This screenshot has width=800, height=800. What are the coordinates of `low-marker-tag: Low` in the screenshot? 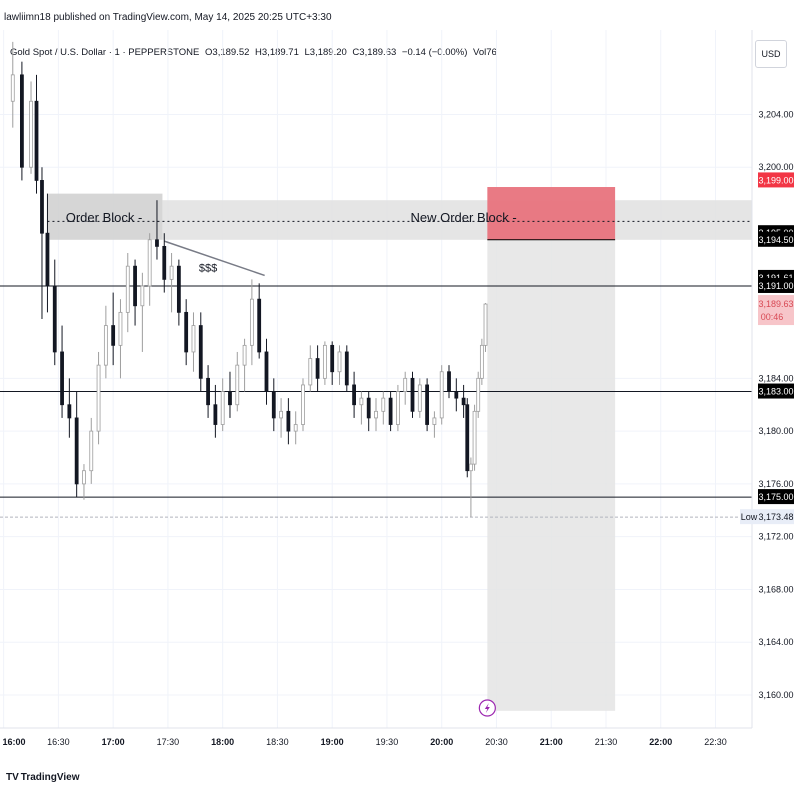 It's located at (749, 517).